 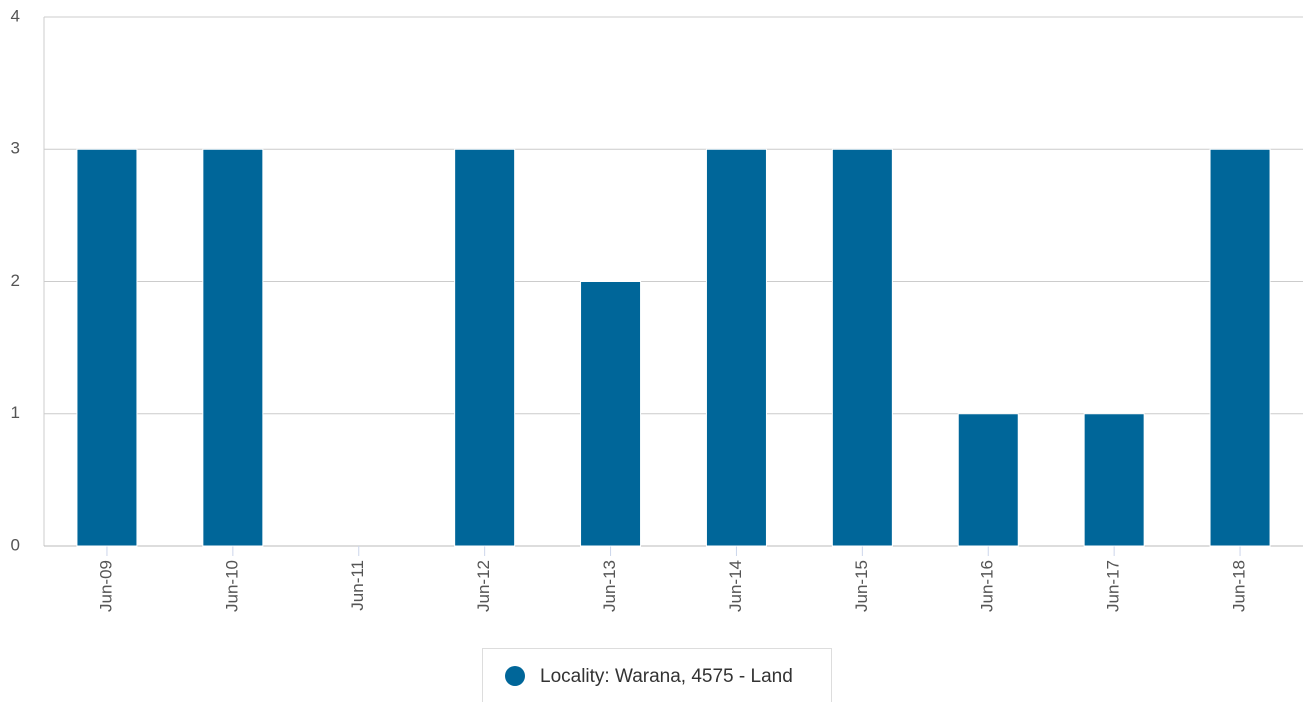 I want to click on legend-label: Locality: Warana, 4575 - Land, so click(x=666, y=676).